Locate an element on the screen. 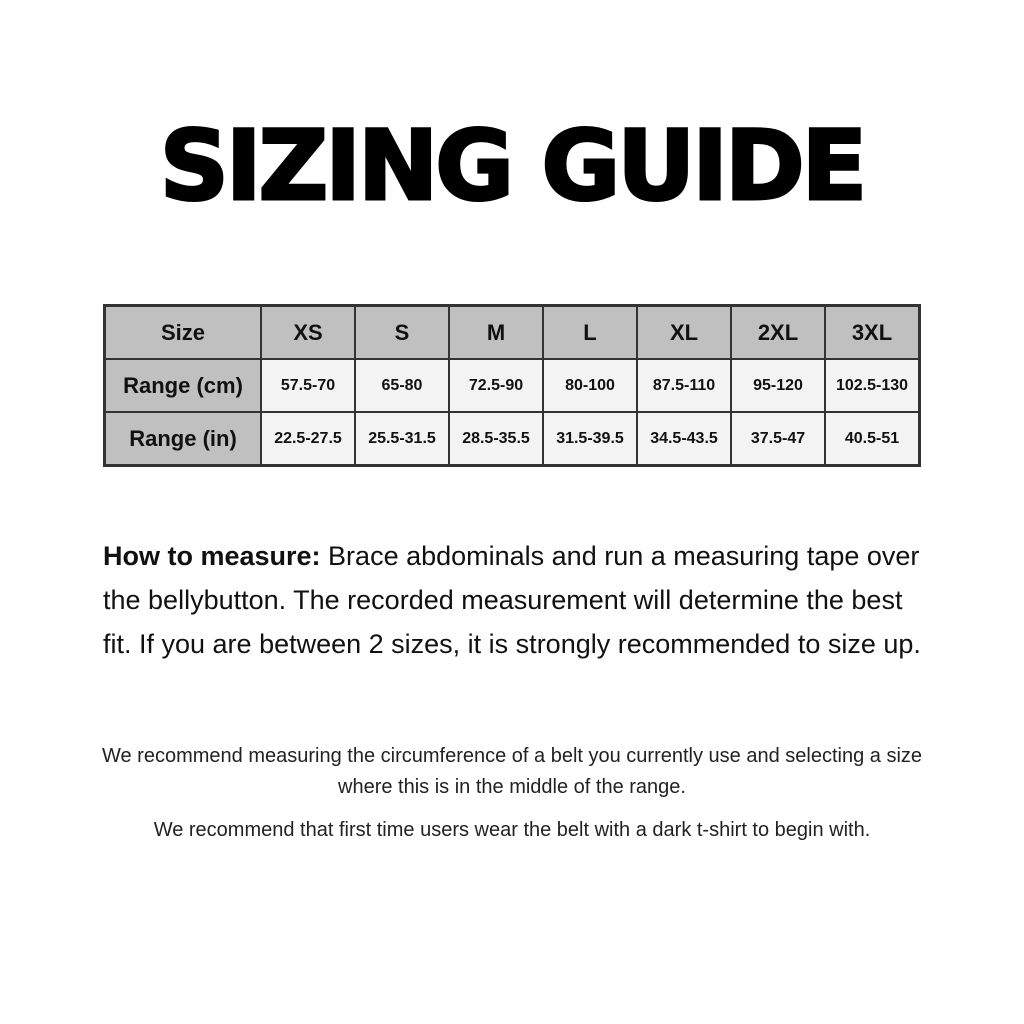  table-cell: 31.5-39.5 is located at coordinates (590, 439).